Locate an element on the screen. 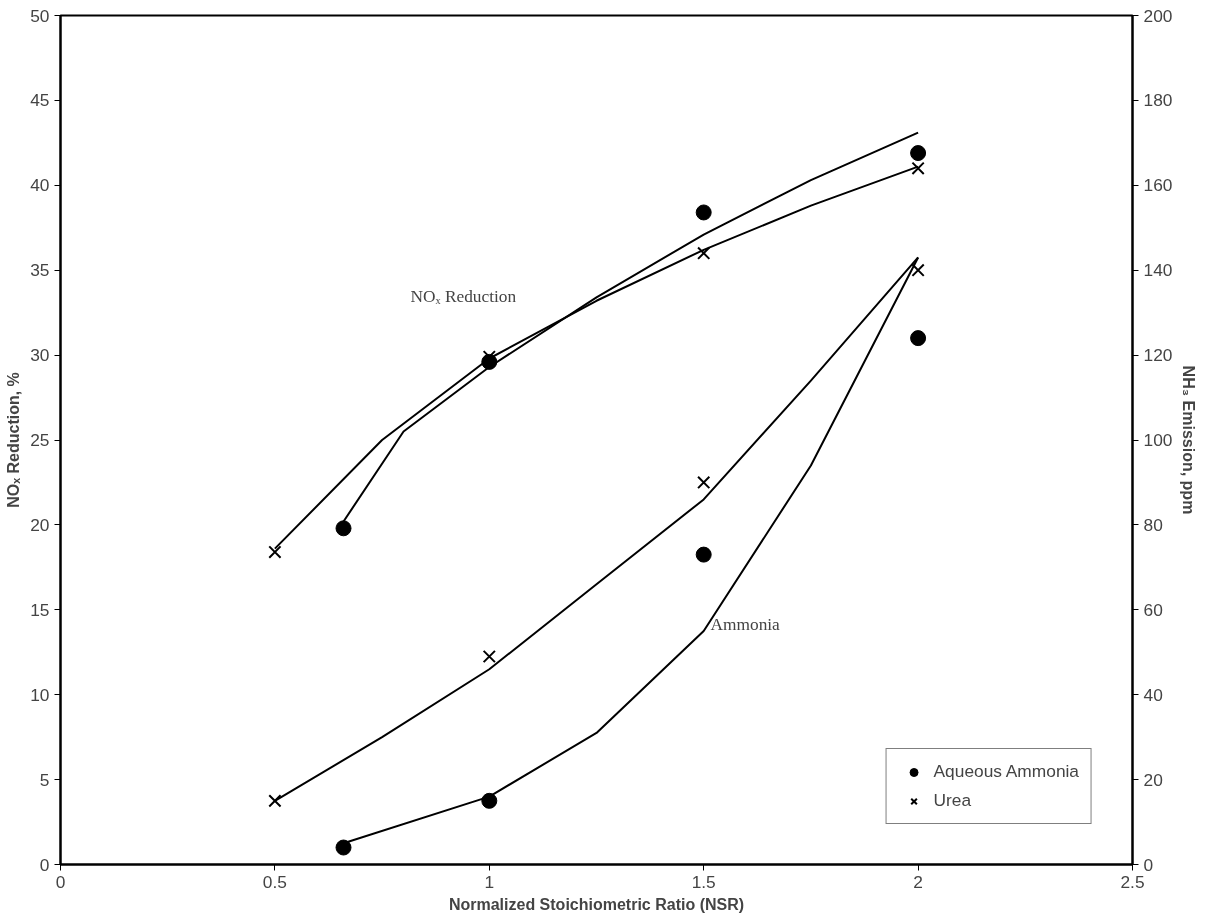 This screenshot has height=923, width=1206. legend-label: Aqueous Ammonia is located at coordinates (1006, 771).